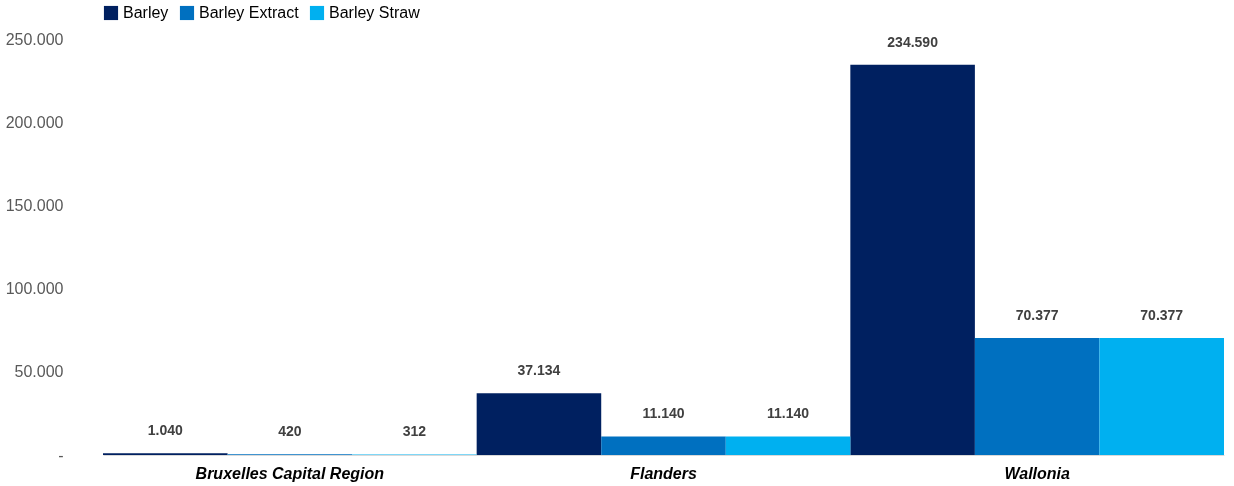  What do you see at coordinates (34, 205) in the screenshot?
I see `y-tick-label: 150.000` at bounding box center [34, 205].